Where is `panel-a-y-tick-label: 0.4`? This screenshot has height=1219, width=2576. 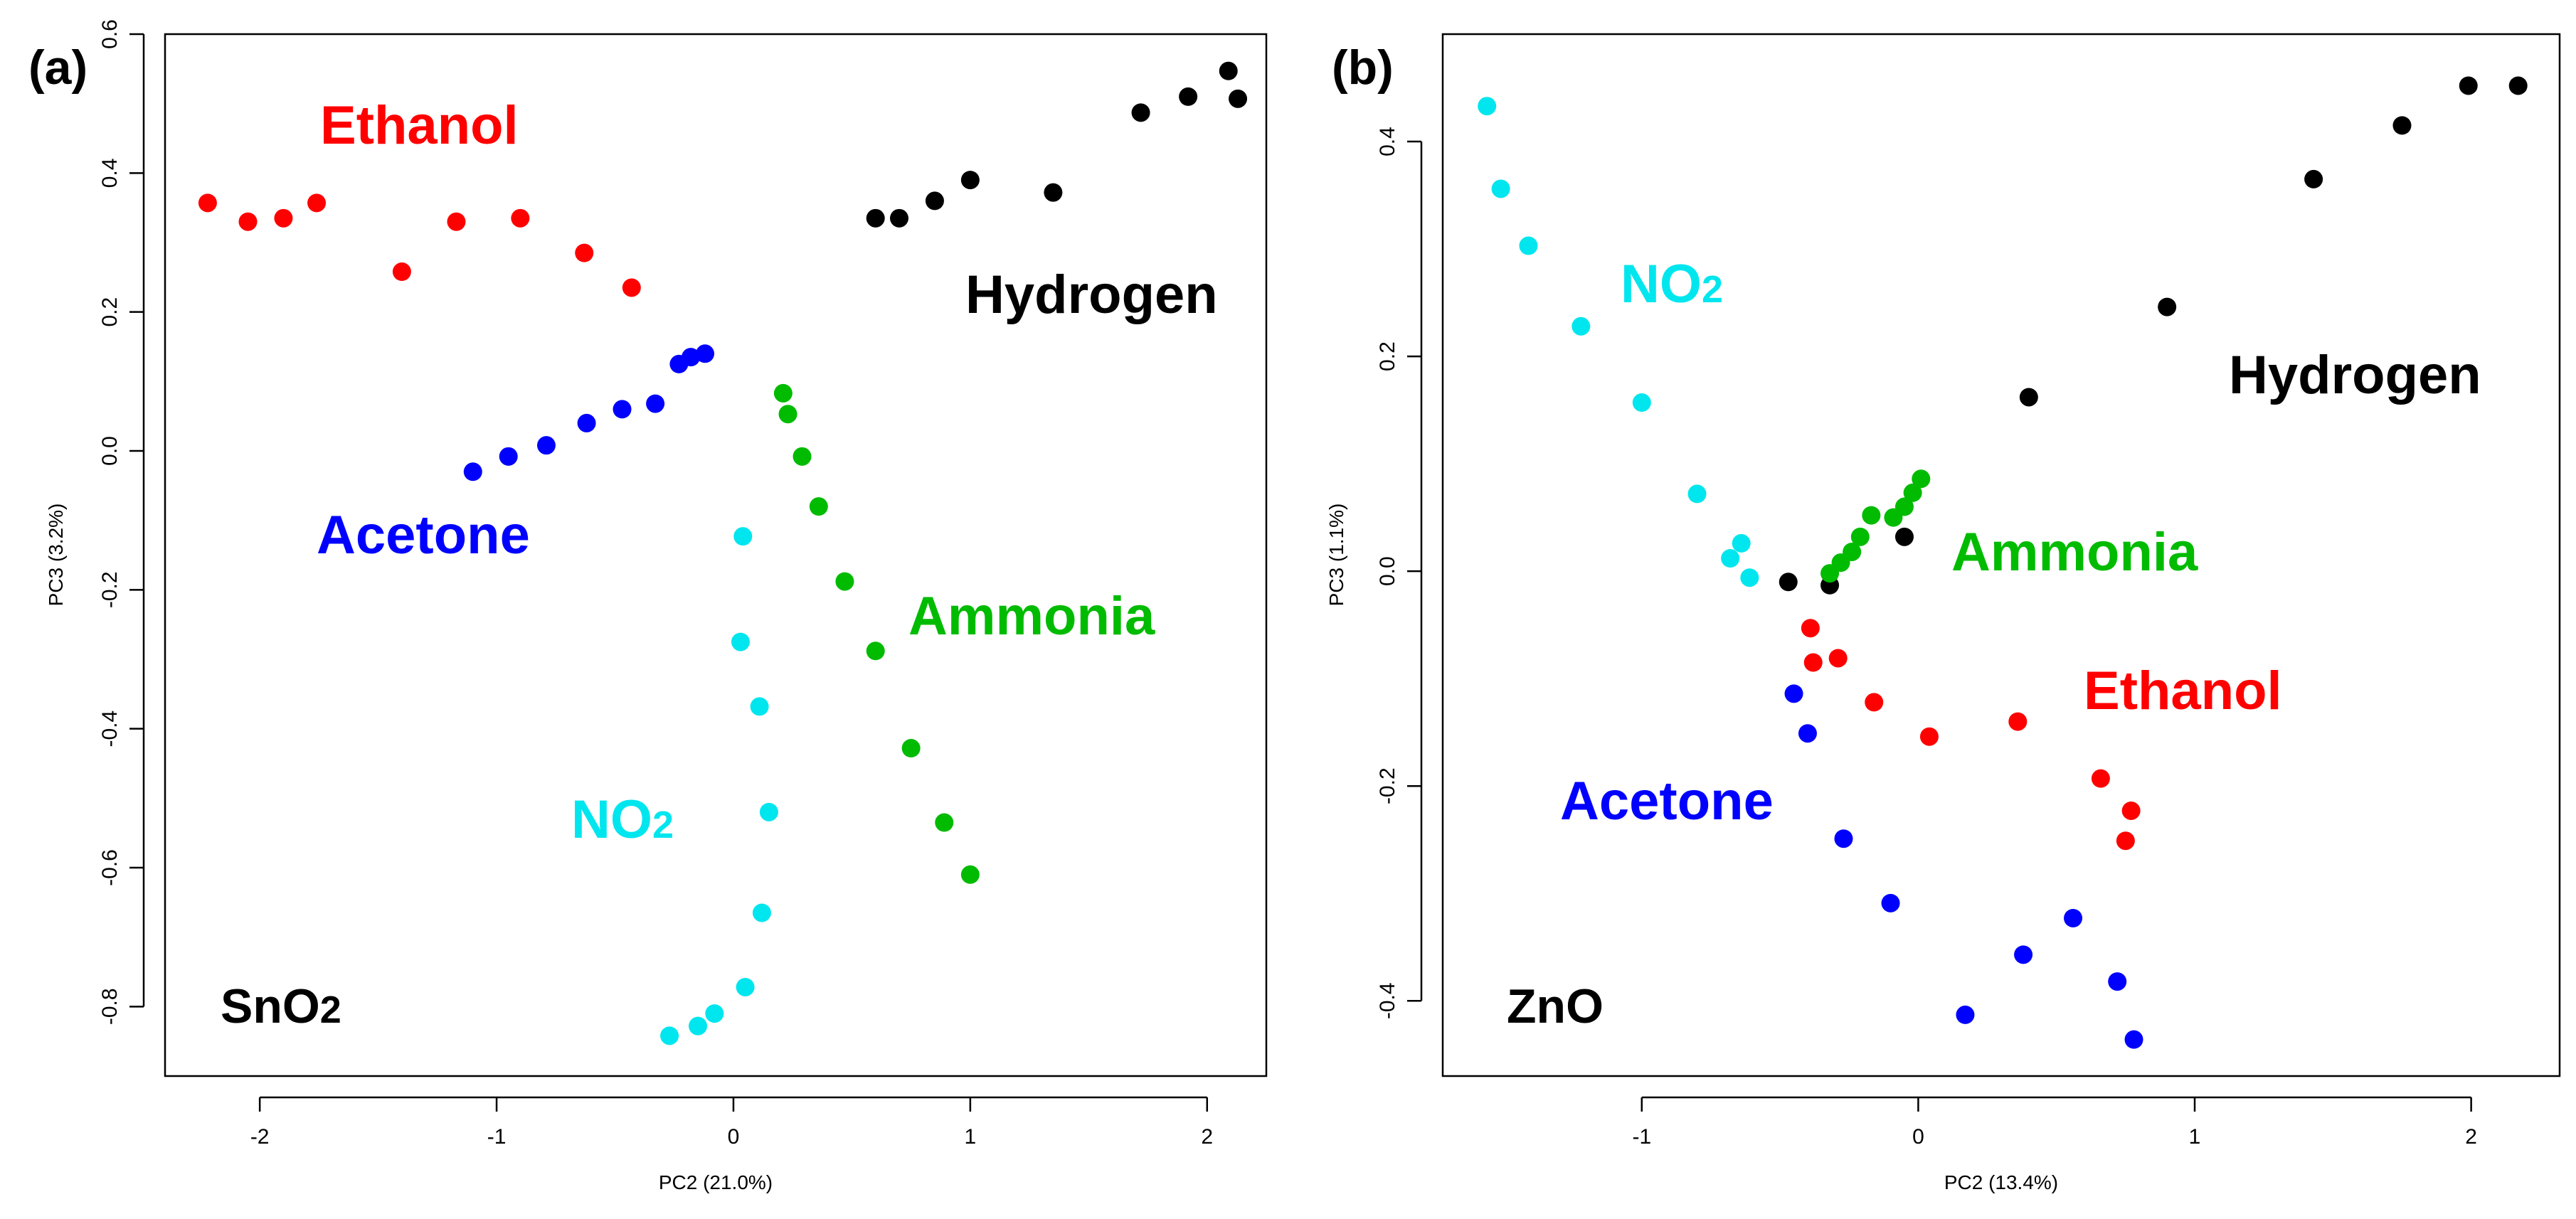 panel-a-y-tick-label: 0.4 is located at coordinates (110, 173).